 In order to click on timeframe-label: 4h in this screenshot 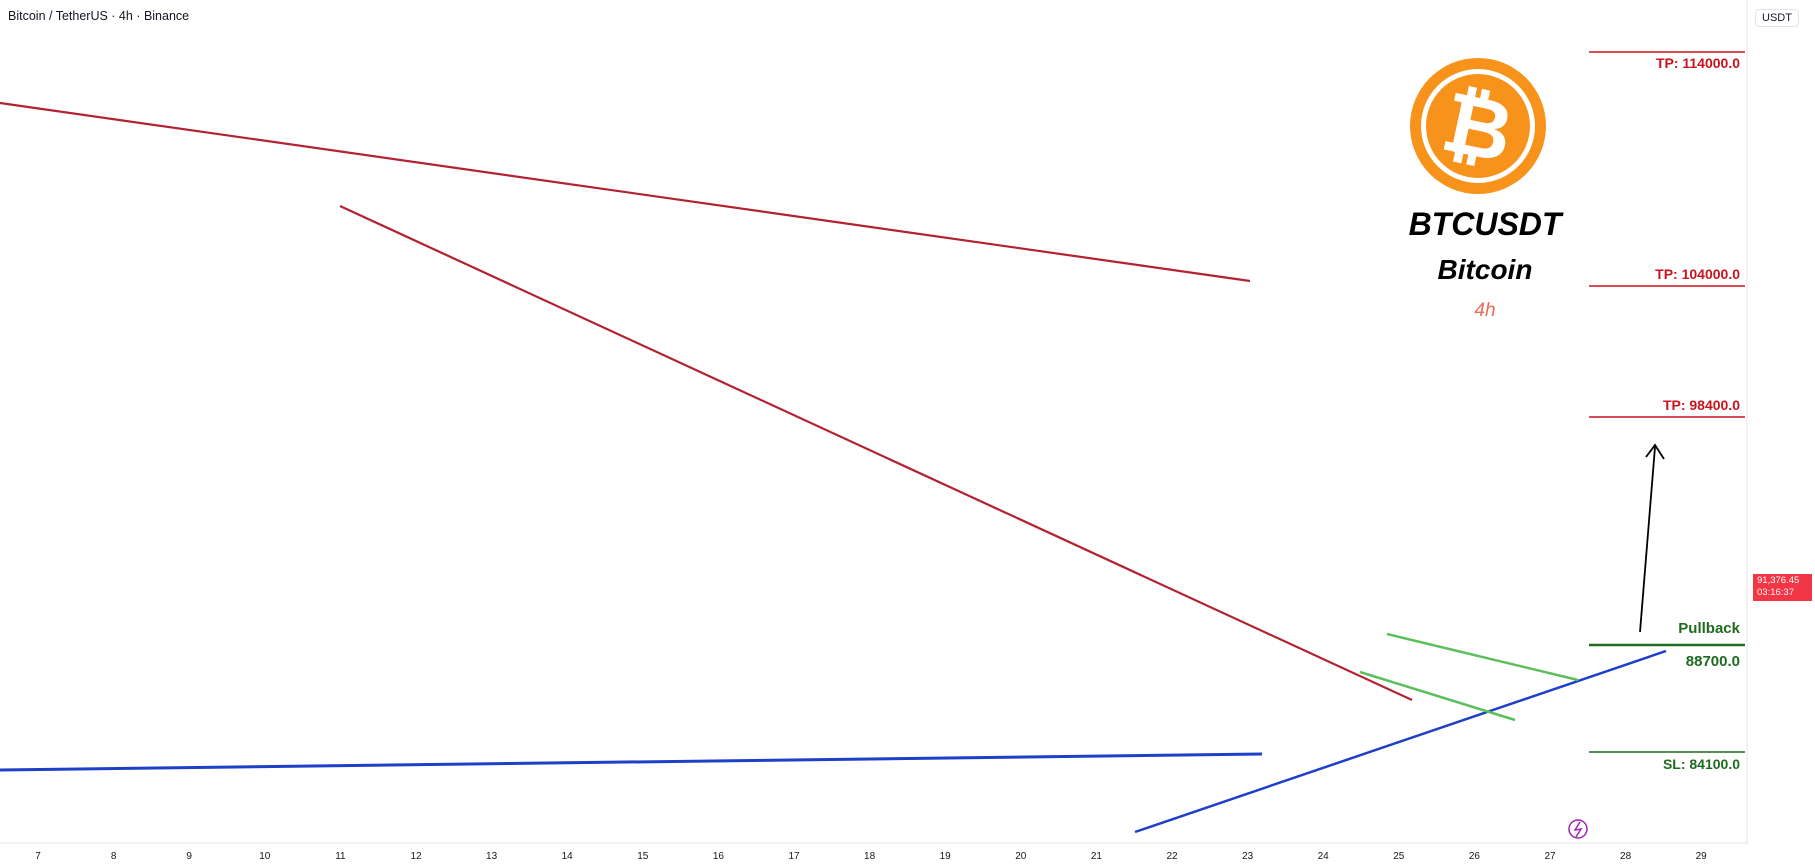, I will do `click(1485, 310)`.